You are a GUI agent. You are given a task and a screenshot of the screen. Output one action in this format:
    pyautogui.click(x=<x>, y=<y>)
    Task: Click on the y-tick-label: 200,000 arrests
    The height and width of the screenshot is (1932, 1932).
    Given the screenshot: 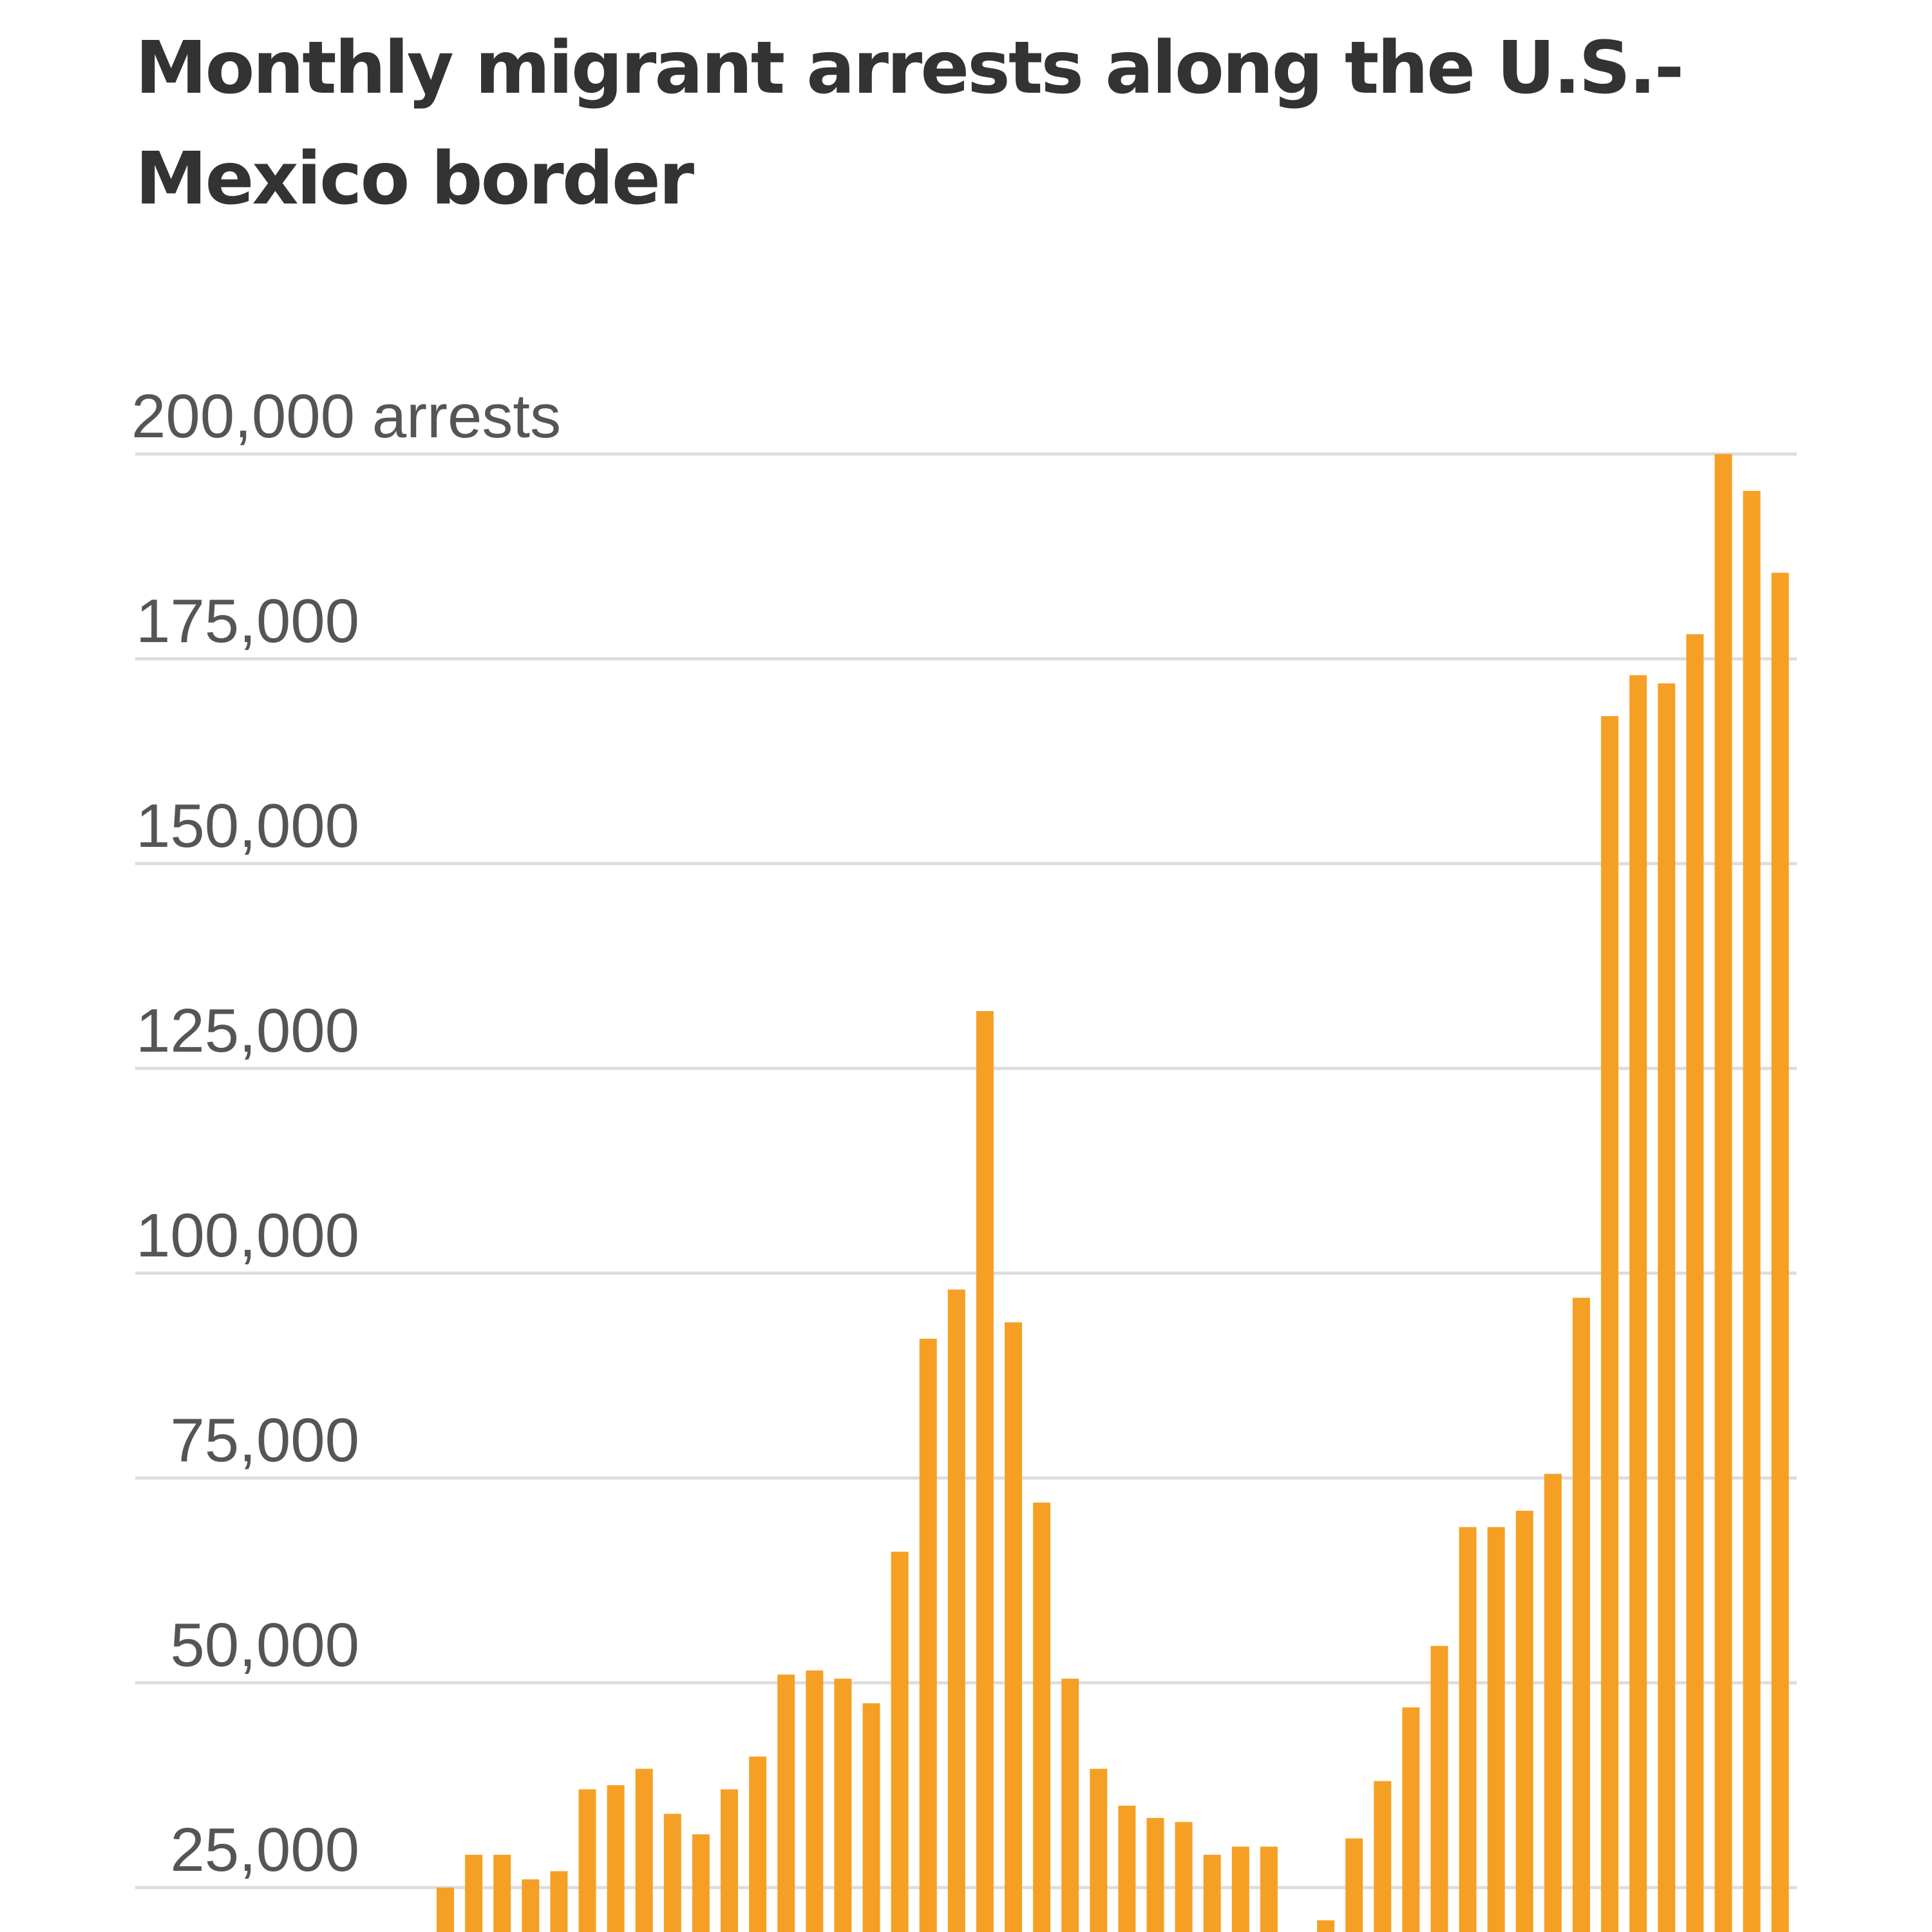 What is the action you would take?
    pyautogui.click(x=346, y=416)
    